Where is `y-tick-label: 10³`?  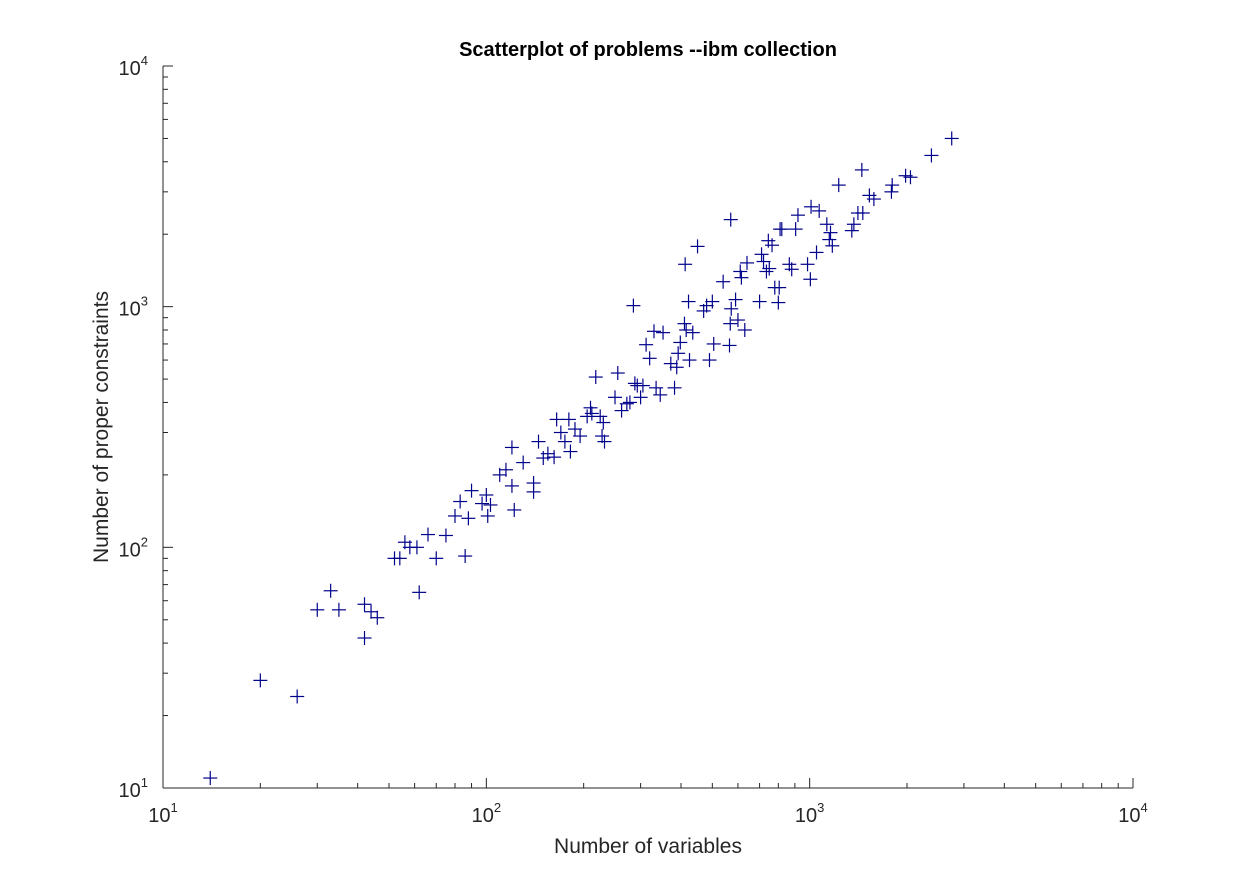
y-tick-label: 10³ is located at coordinates (133, 307).